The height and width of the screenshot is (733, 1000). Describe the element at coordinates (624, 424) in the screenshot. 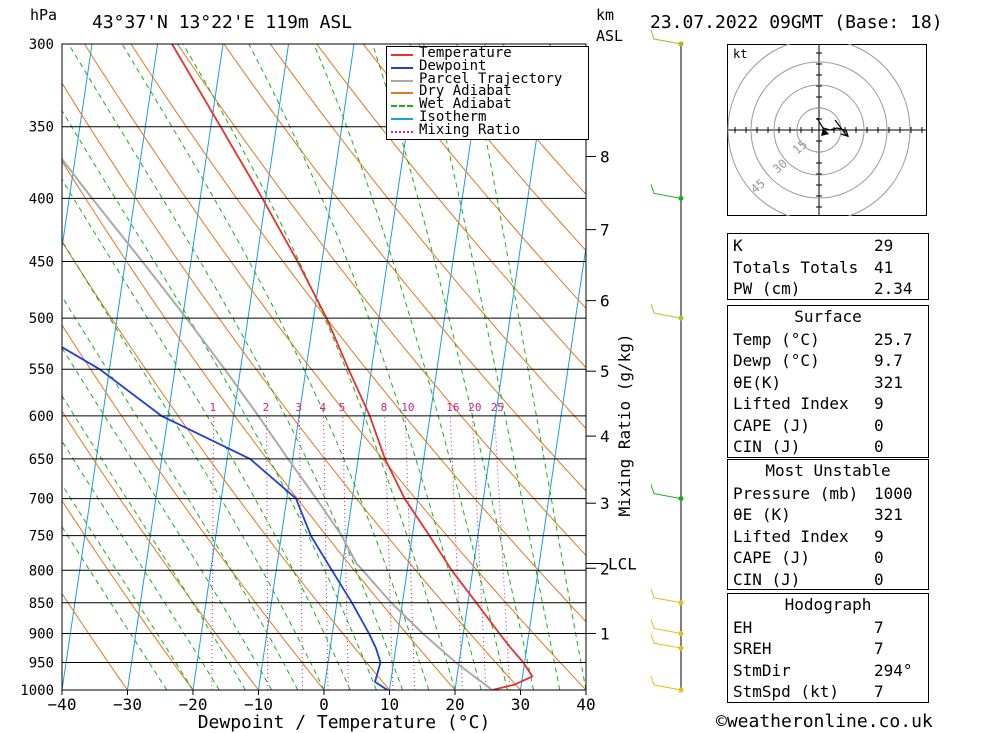

I see `mixing-ratio-axis-label: Mixing Ratio (g/kg)` at that location.